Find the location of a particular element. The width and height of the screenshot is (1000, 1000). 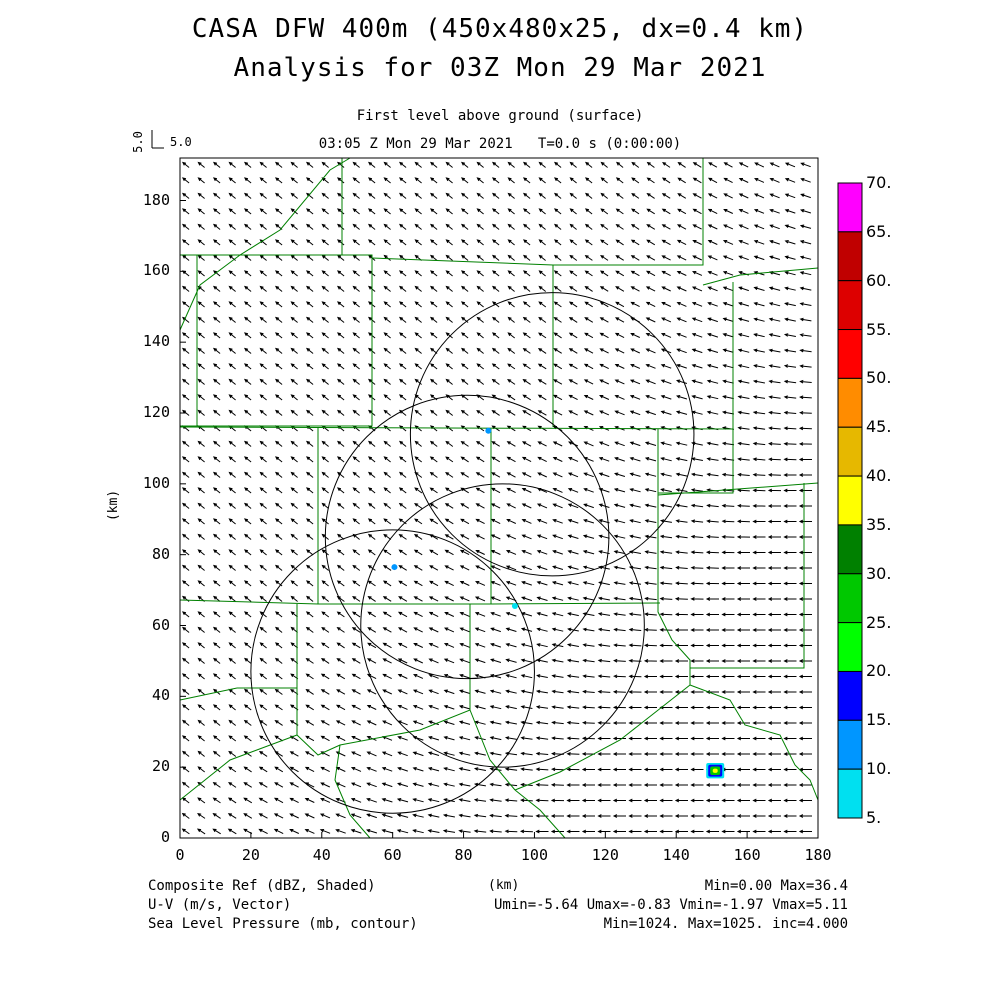

ref-vector-side-label: 5.0 is located at coordinates (181, 142).